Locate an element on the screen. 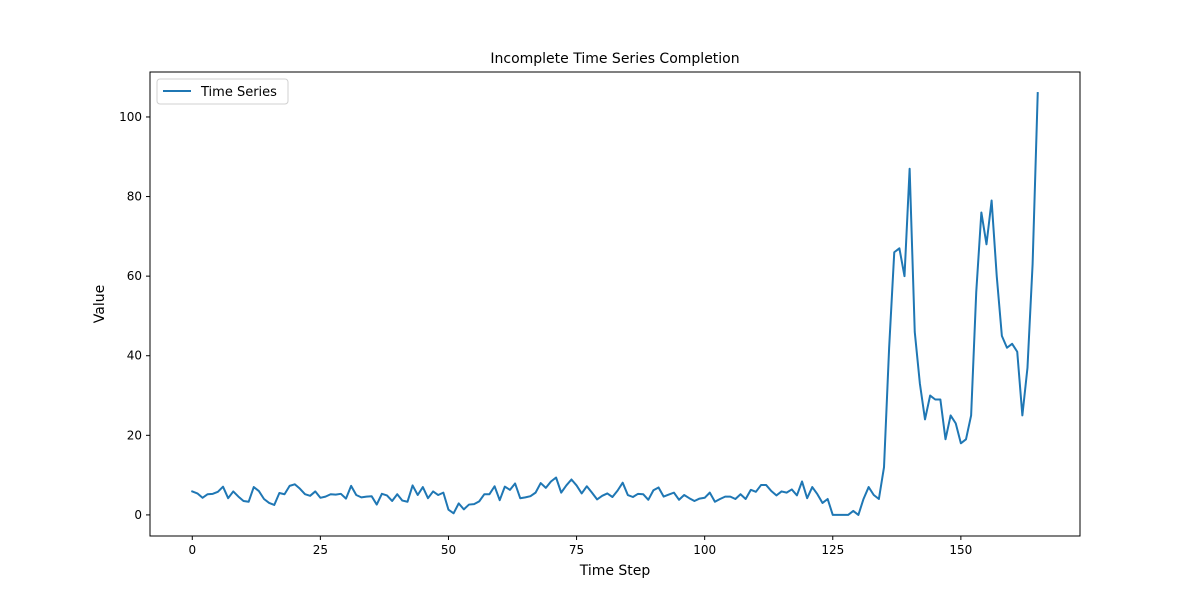 Image resolution: width=1200 pixels, height=604 pixels. x-tick-label: 100 is located at coordinates (704, 550).